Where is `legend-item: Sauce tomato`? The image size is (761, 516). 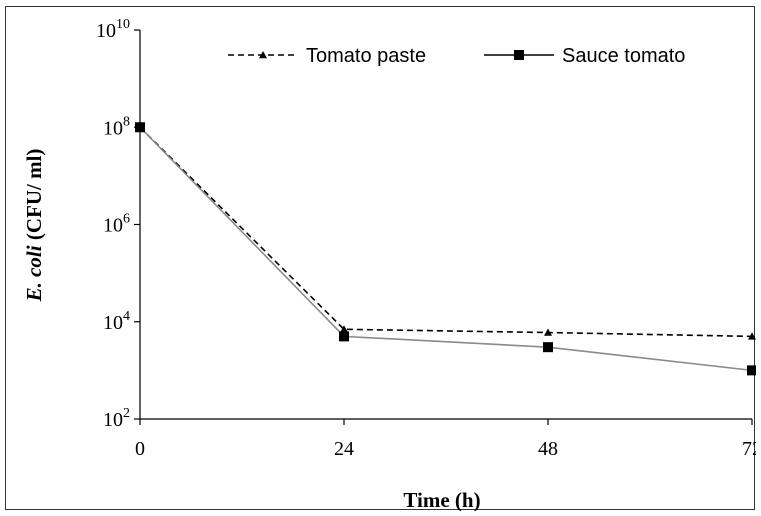 legend-item: Sauce tomato is located at coordinates (584, 56).